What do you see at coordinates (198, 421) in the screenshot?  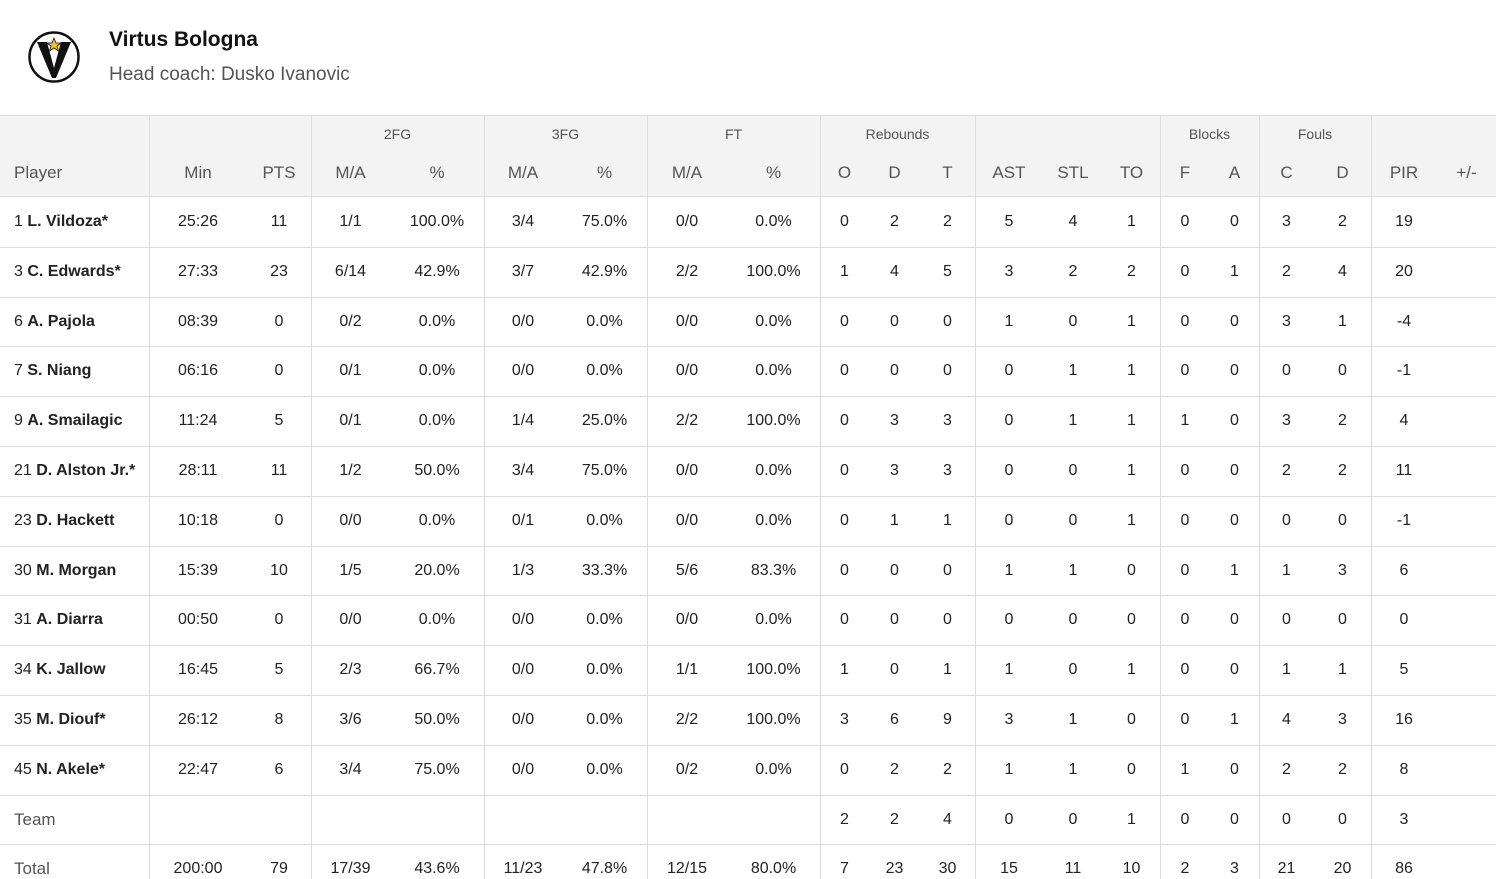 I see `stat-cell: 11:24` at bounding box center [198, 421].